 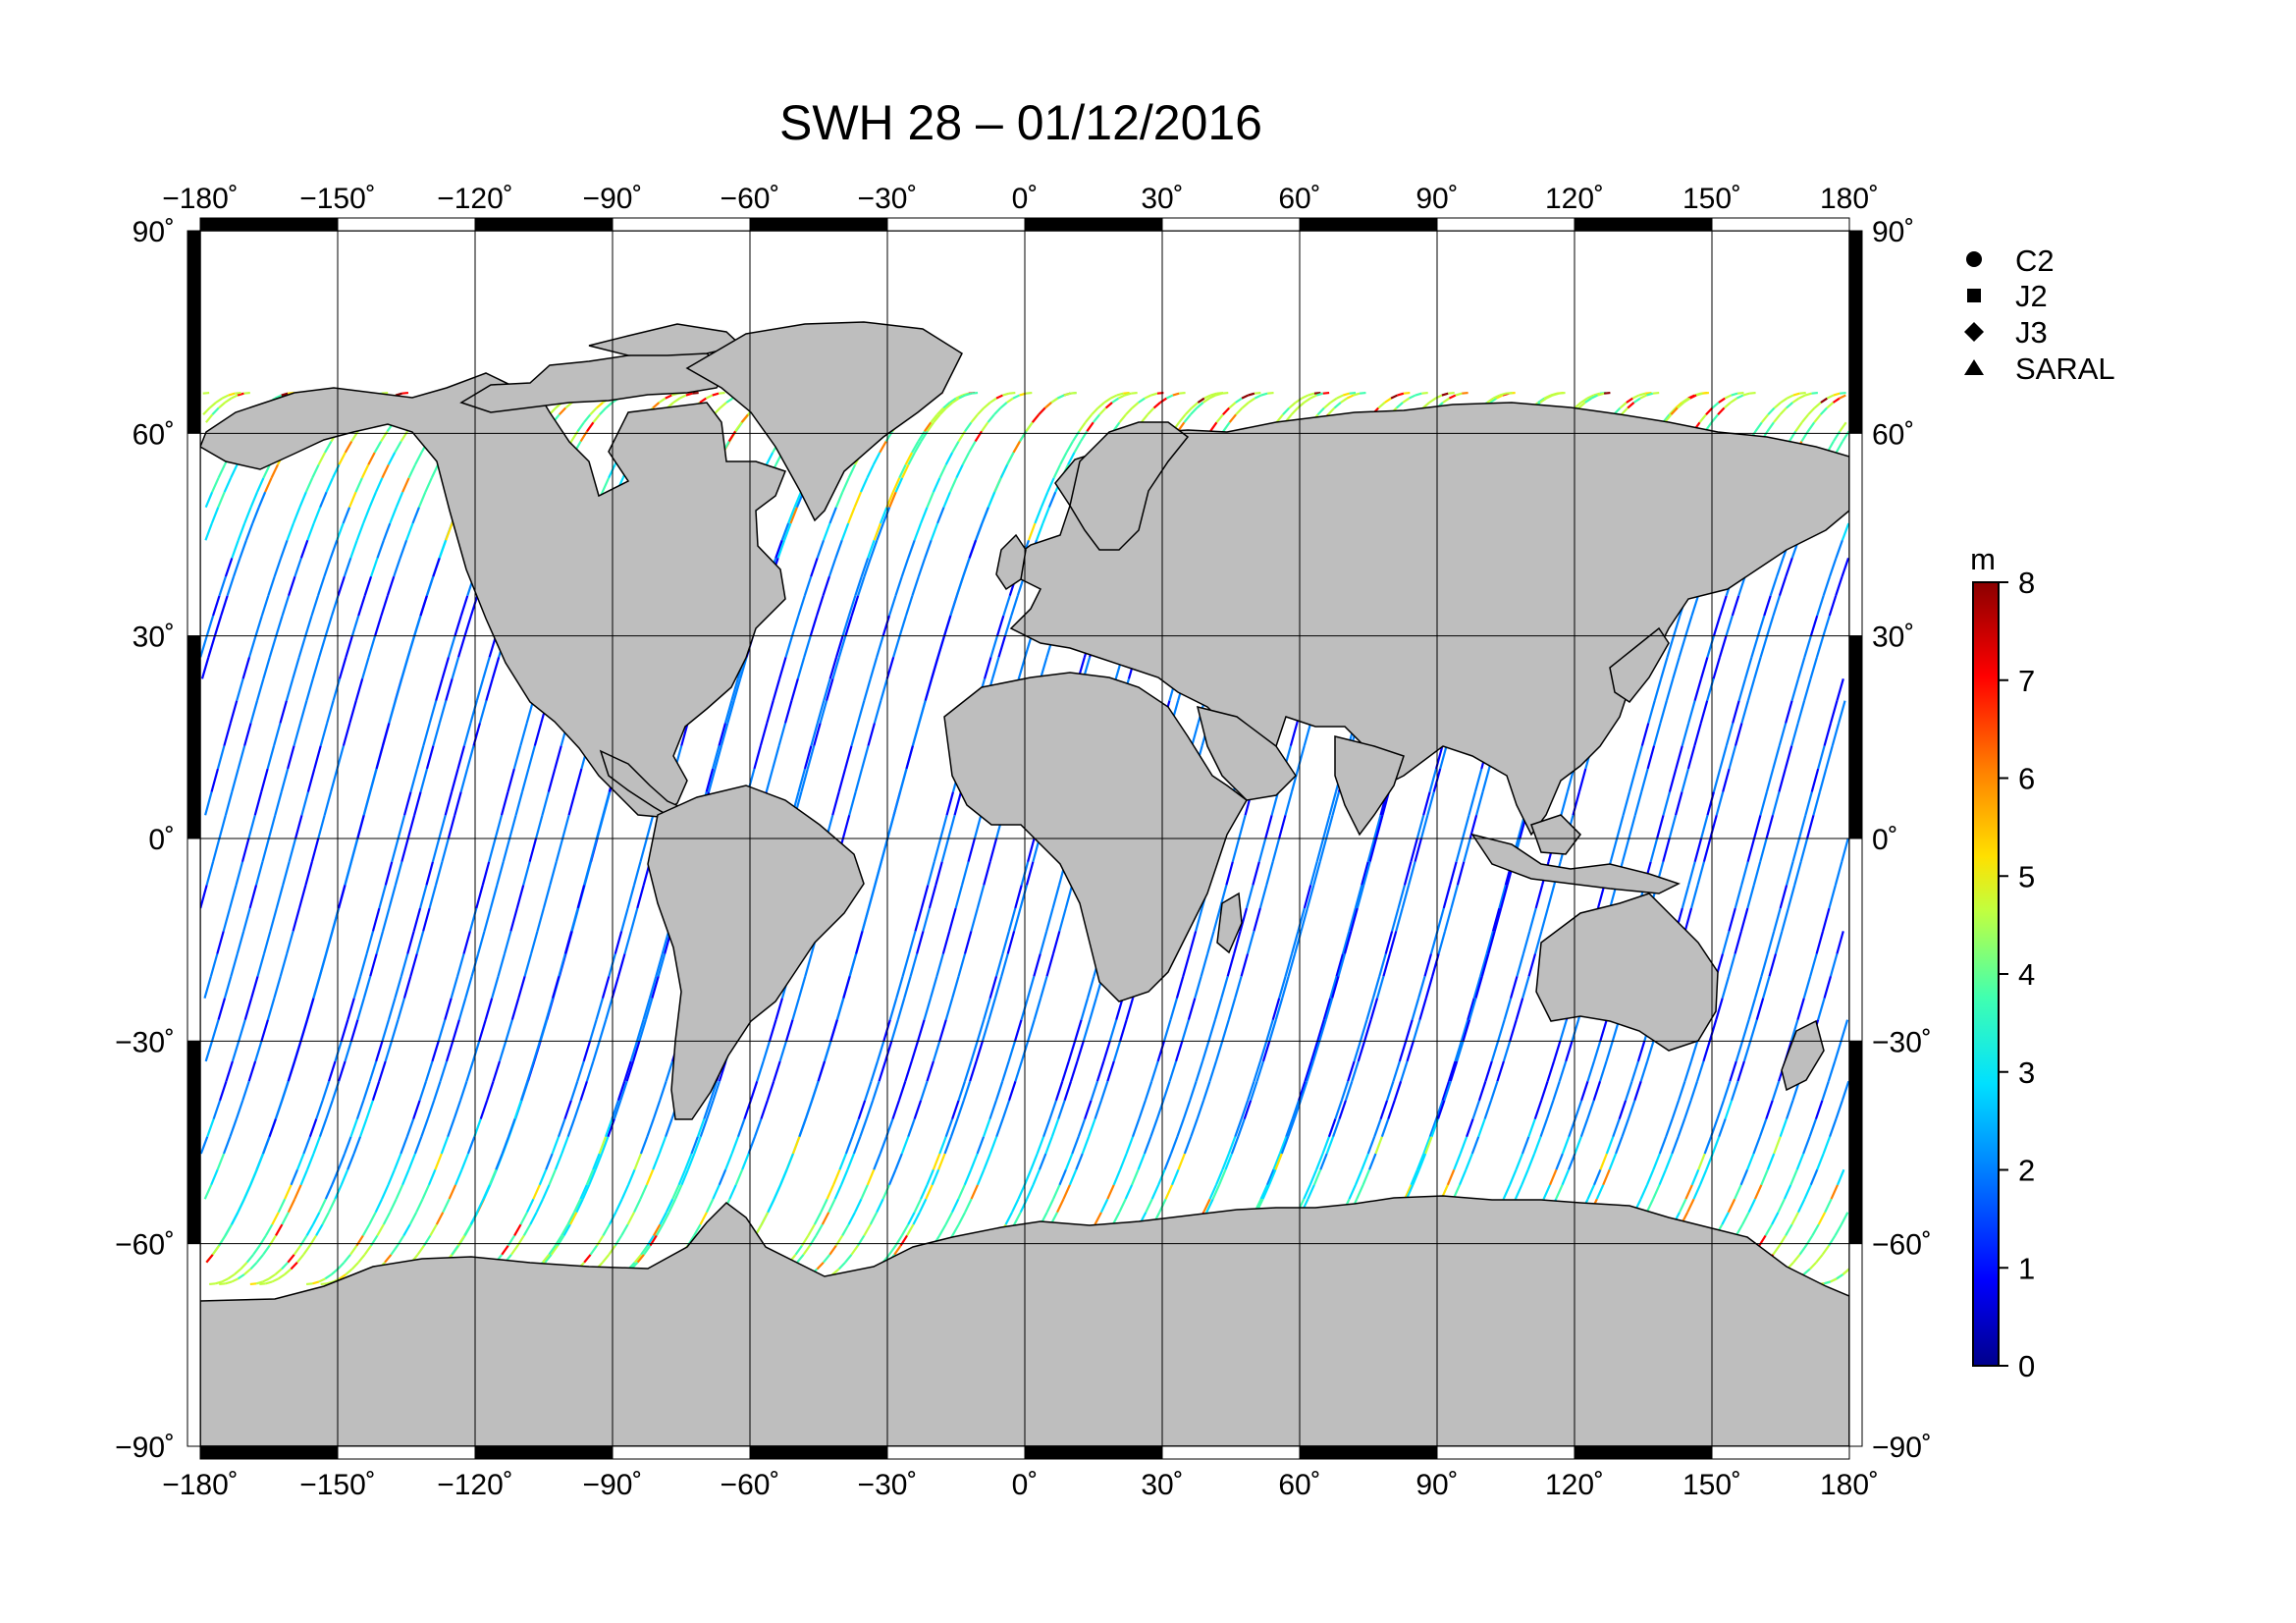 I want to click on lon-tick-label: 90˚, so click(x=1436, y=1485).